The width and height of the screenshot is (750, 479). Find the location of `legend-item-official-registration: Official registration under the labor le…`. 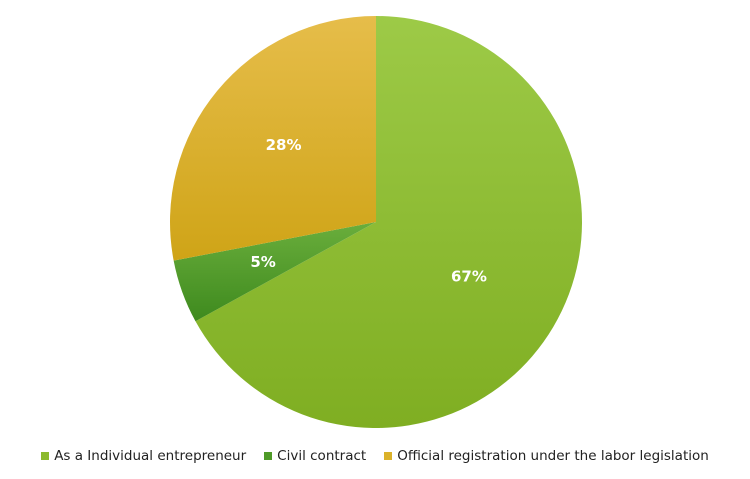

legend-item-official-registration: Official registration under the labor le… is located at coordinates (546, 456).